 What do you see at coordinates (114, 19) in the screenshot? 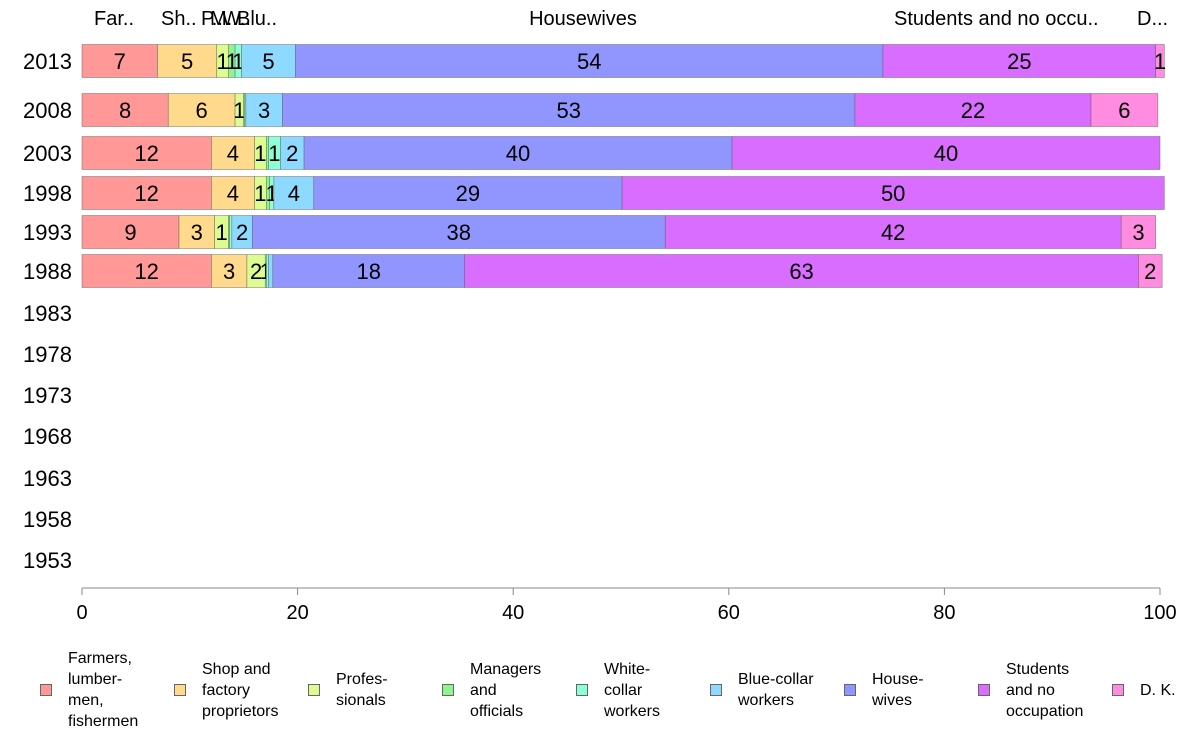
I see `segment-top-label: Far..` at bounding box center [114, 19].